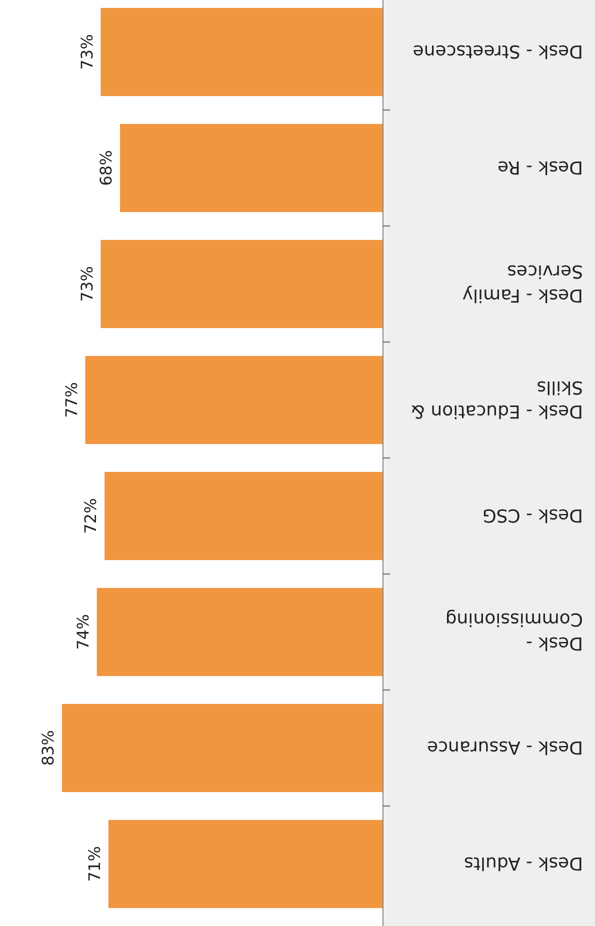 The height and width of the screenshot is (926, 595). What do you see at coordinates (94, 864) in the screenshot?
I see `data-label: 71%` at bounding box center [94, 864].